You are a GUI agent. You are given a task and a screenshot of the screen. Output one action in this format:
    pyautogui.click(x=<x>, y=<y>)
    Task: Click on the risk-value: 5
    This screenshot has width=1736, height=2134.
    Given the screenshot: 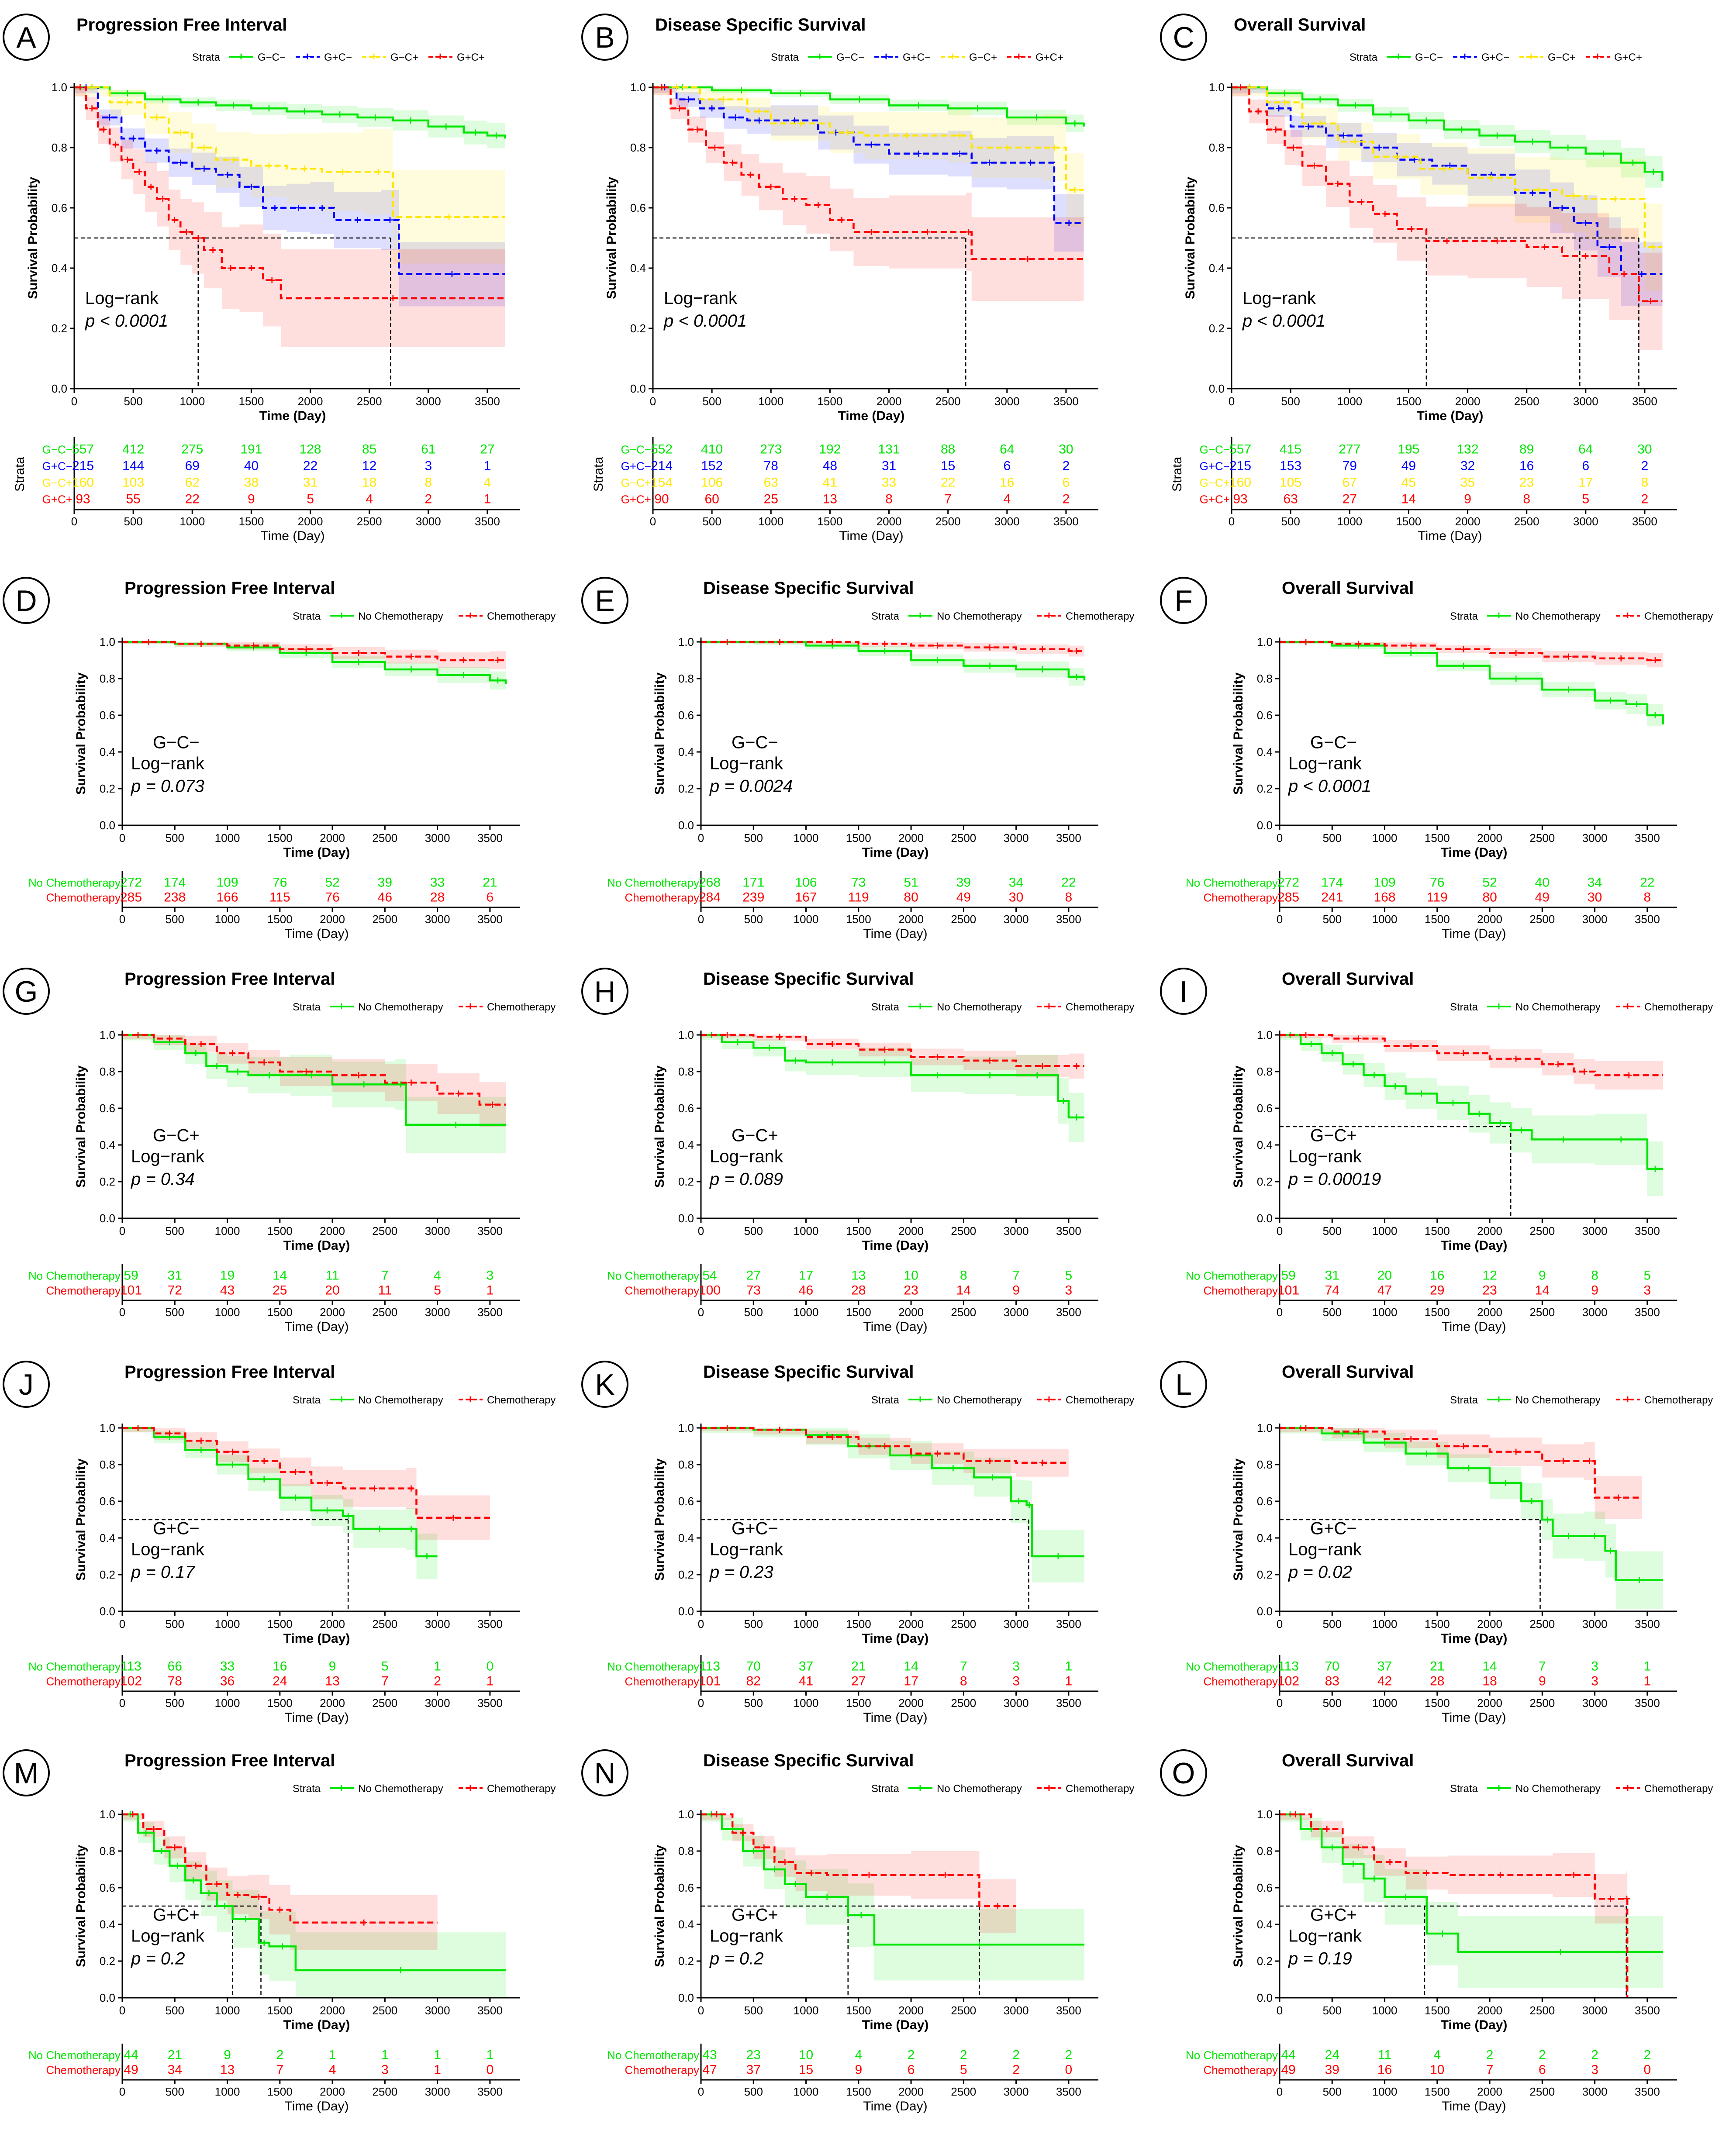 What is the action you would take?
    pyautogui.click(x=310, y=499)
    